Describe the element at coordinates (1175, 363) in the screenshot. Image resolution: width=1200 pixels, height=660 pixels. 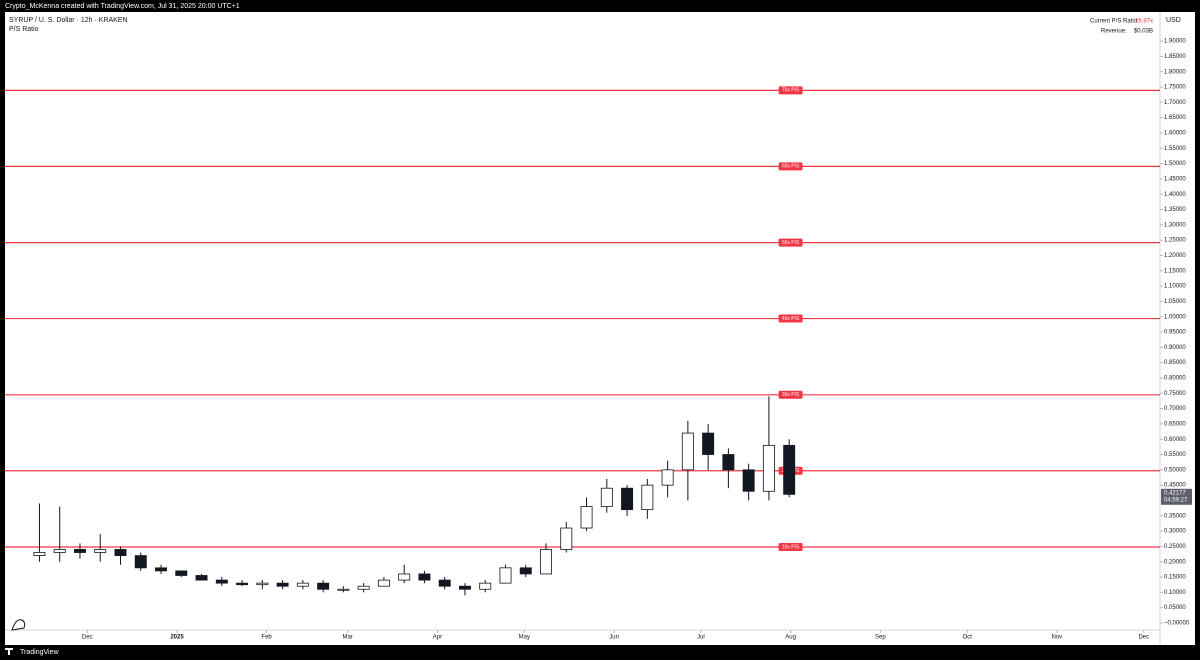
I see `y-tick-label: 0.85000` at that location.